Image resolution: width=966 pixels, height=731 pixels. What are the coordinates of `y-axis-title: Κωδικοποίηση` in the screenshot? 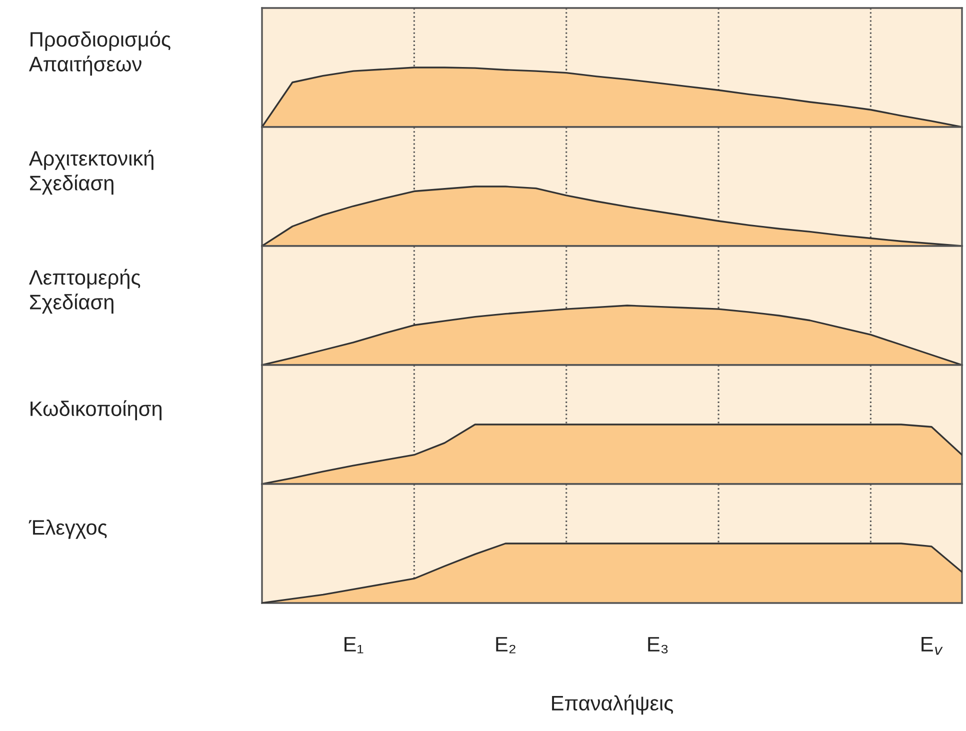 It's located at (96, 410).